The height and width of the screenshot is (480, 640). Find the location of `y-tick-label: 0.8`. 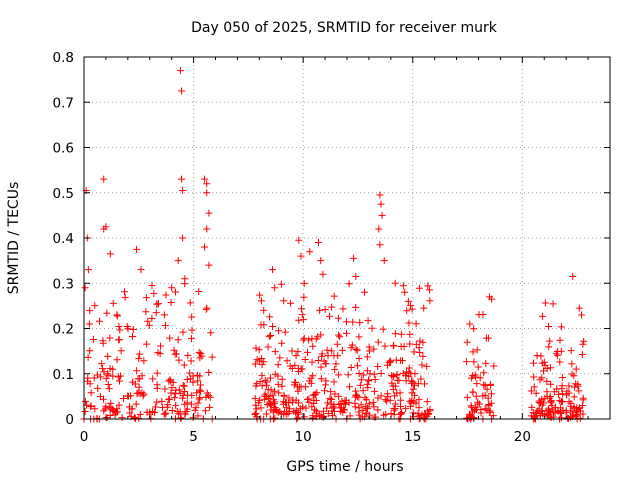

y-tick-label: 0.8 is located at coordinates (63, 58).